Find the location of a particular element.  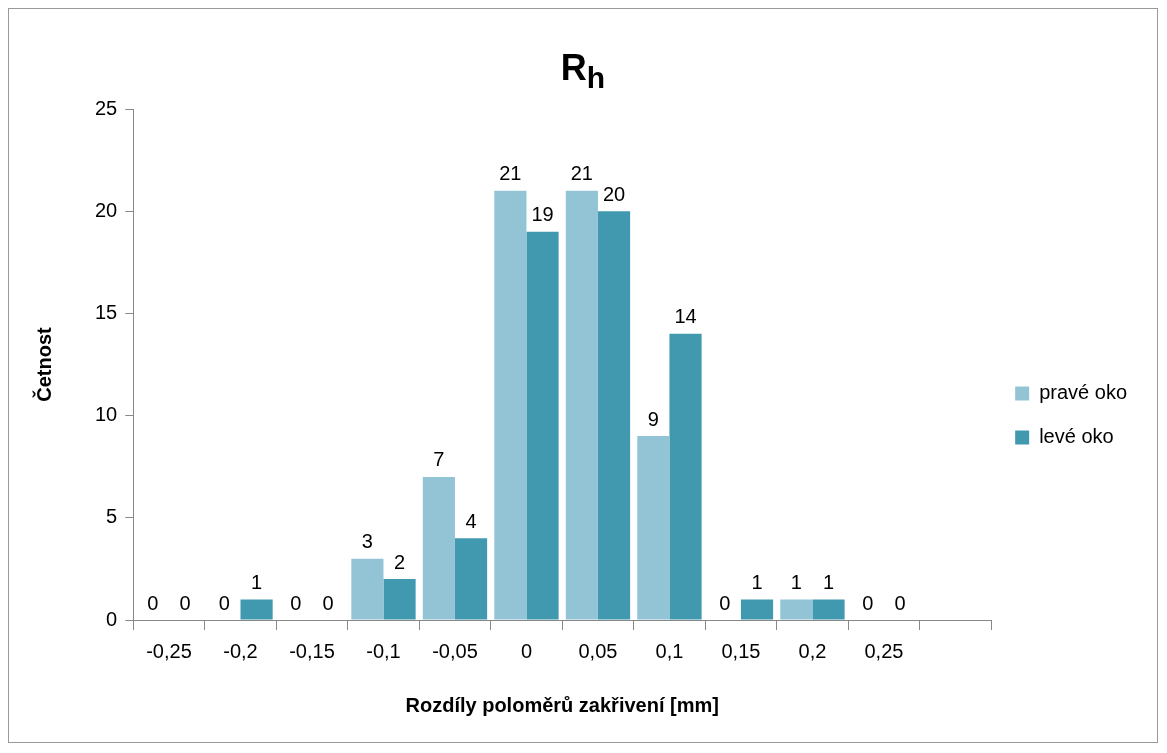

x-axis-title: Rozdíly poloměrů zakřivení [mm] is located at coordinates (562, 704).